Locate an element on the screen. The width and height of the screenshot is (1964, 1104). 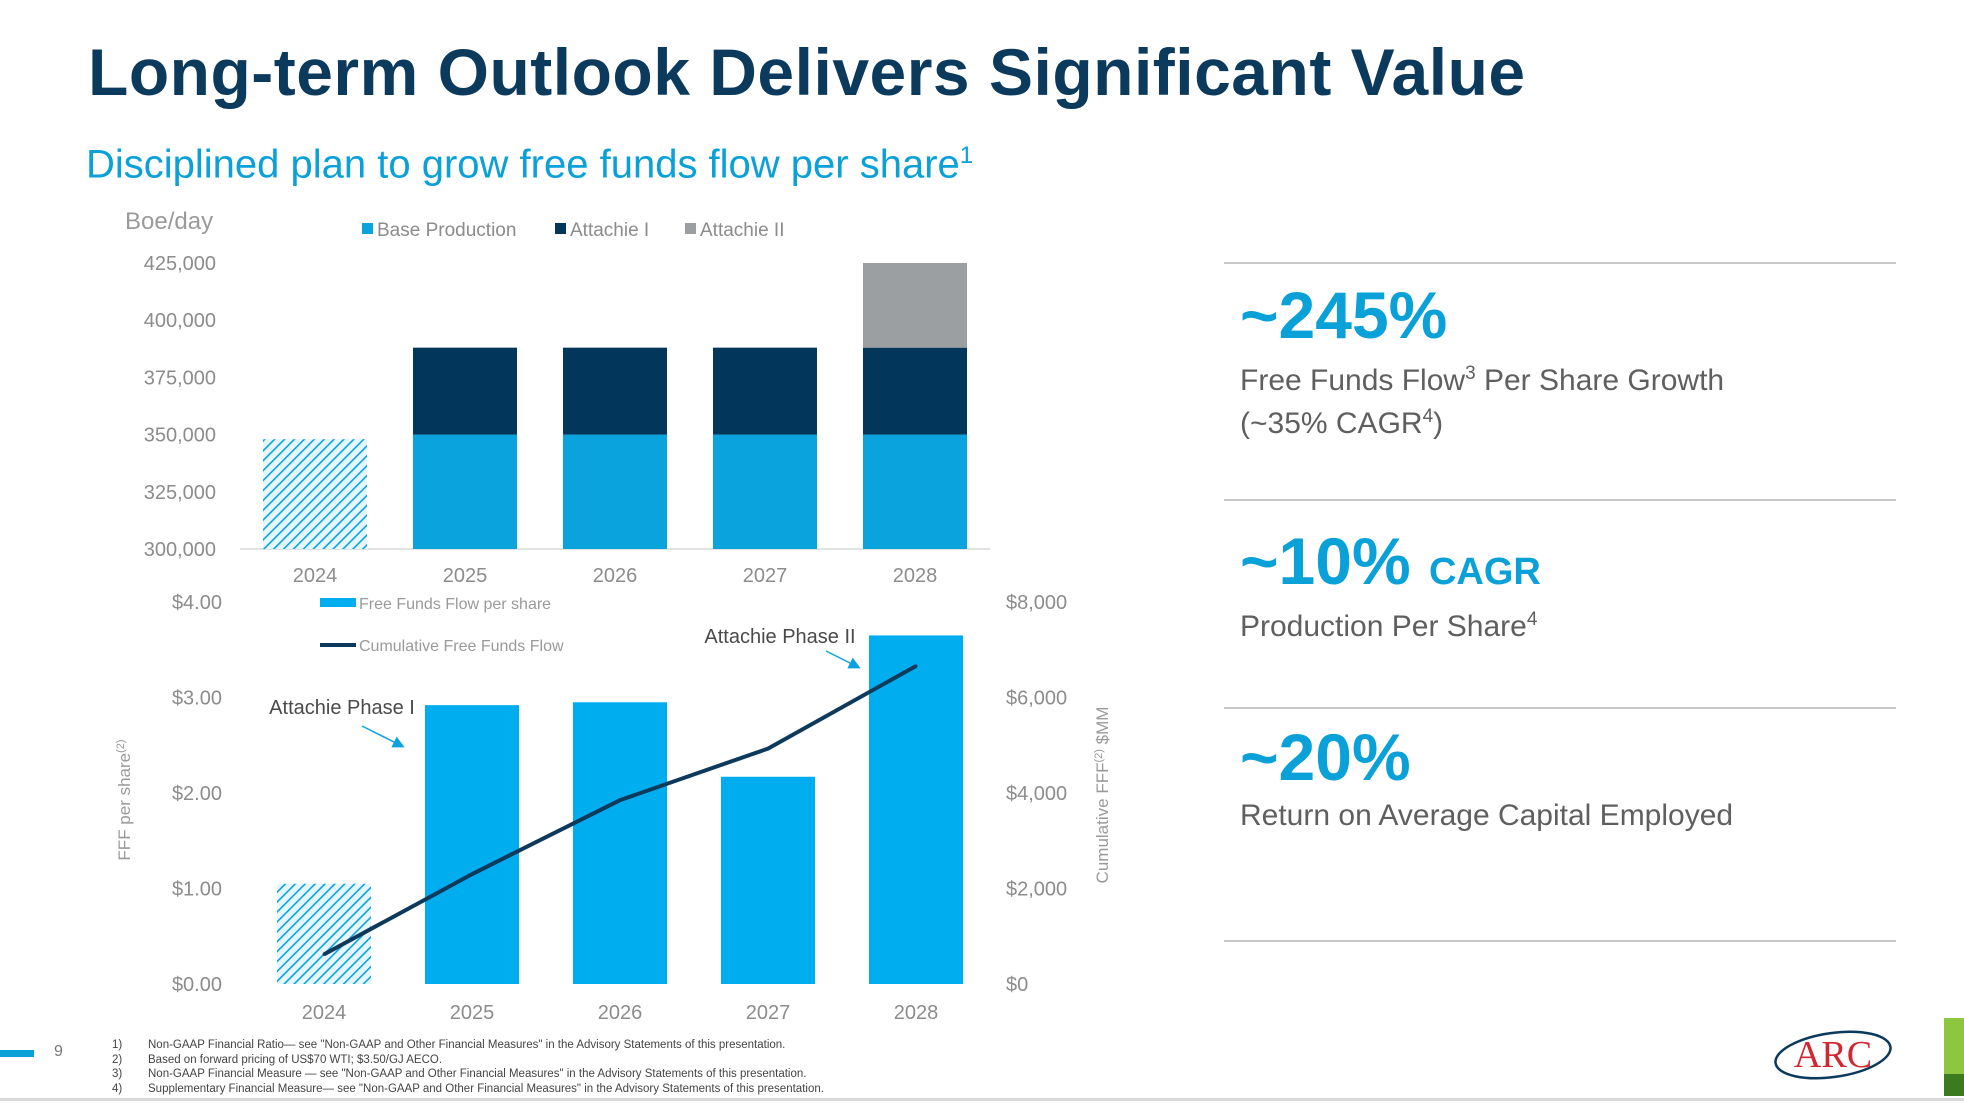
bar-fff-per-share-2027 is located at coordinates (768, 880).